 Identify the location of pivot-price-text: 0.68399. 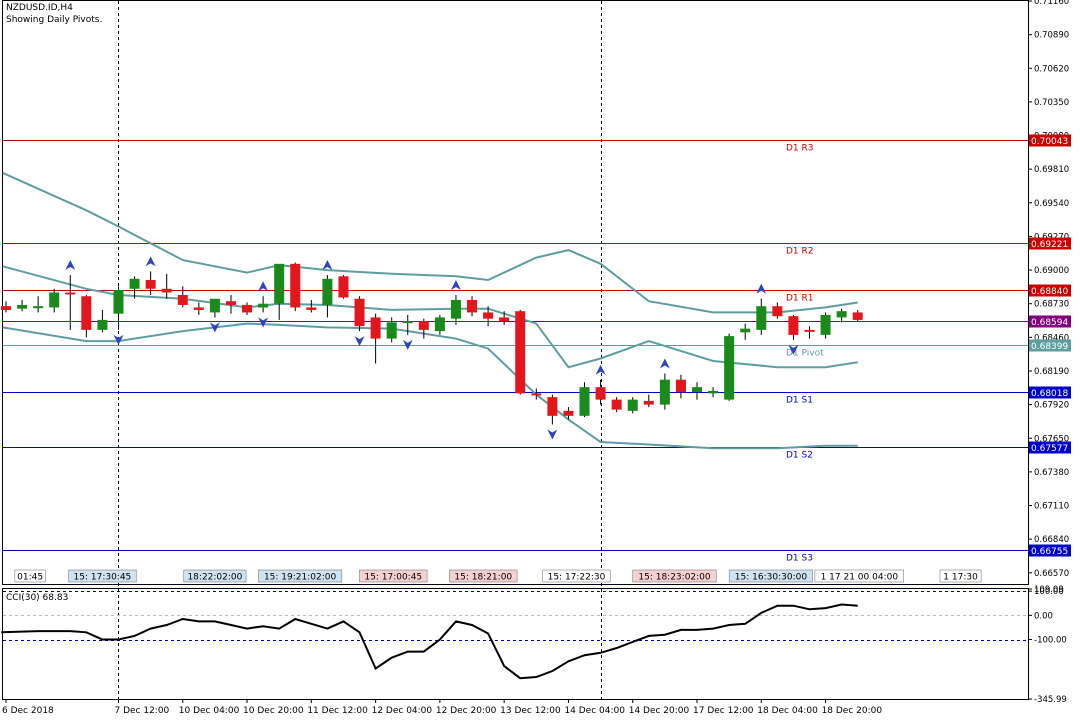
(1049, 347).